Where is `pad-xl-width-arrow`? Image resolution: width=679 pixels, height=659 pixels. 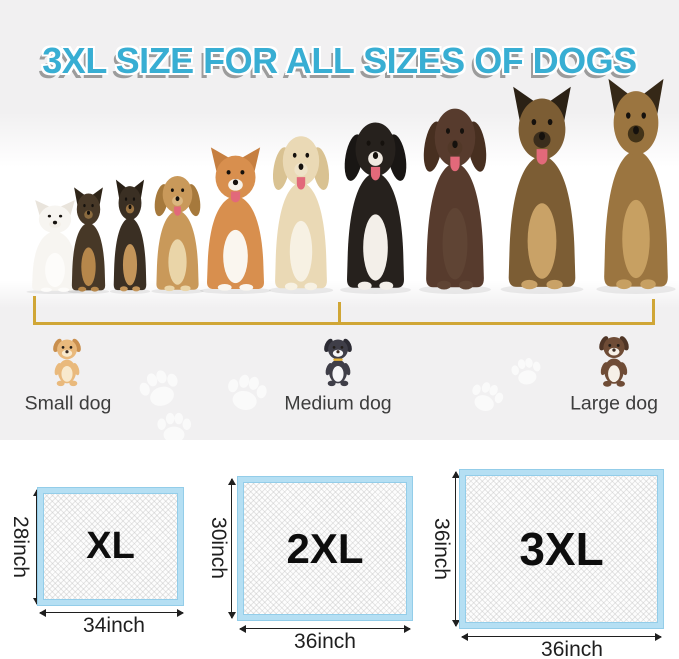
pad-xl-width-arrow is located at coordinates (111, 612).